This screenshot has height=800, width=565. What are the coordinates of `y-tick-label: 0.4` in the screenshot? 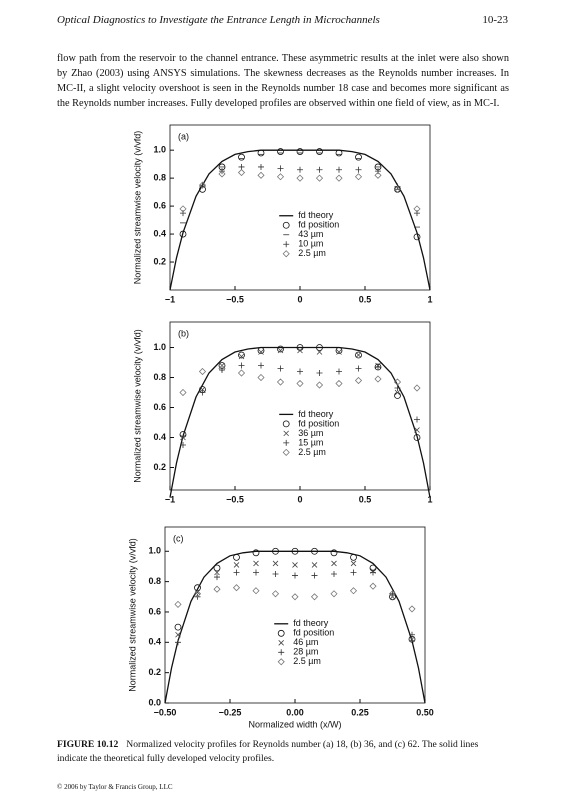 It's located at (159, 233).